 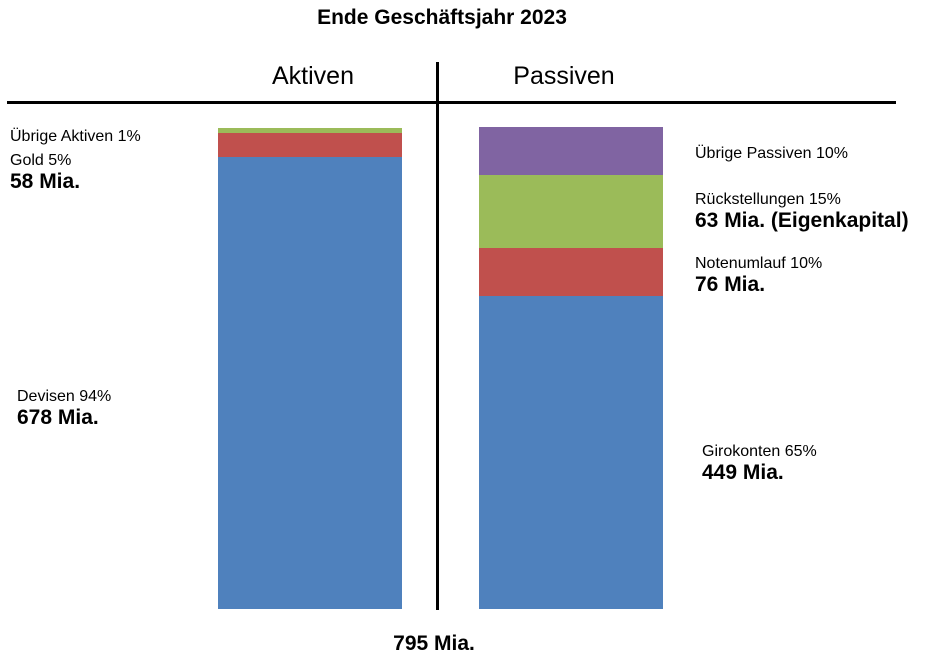 I want to click on label-devisen-text: Devisen 94%, so click(x=64, y=396).